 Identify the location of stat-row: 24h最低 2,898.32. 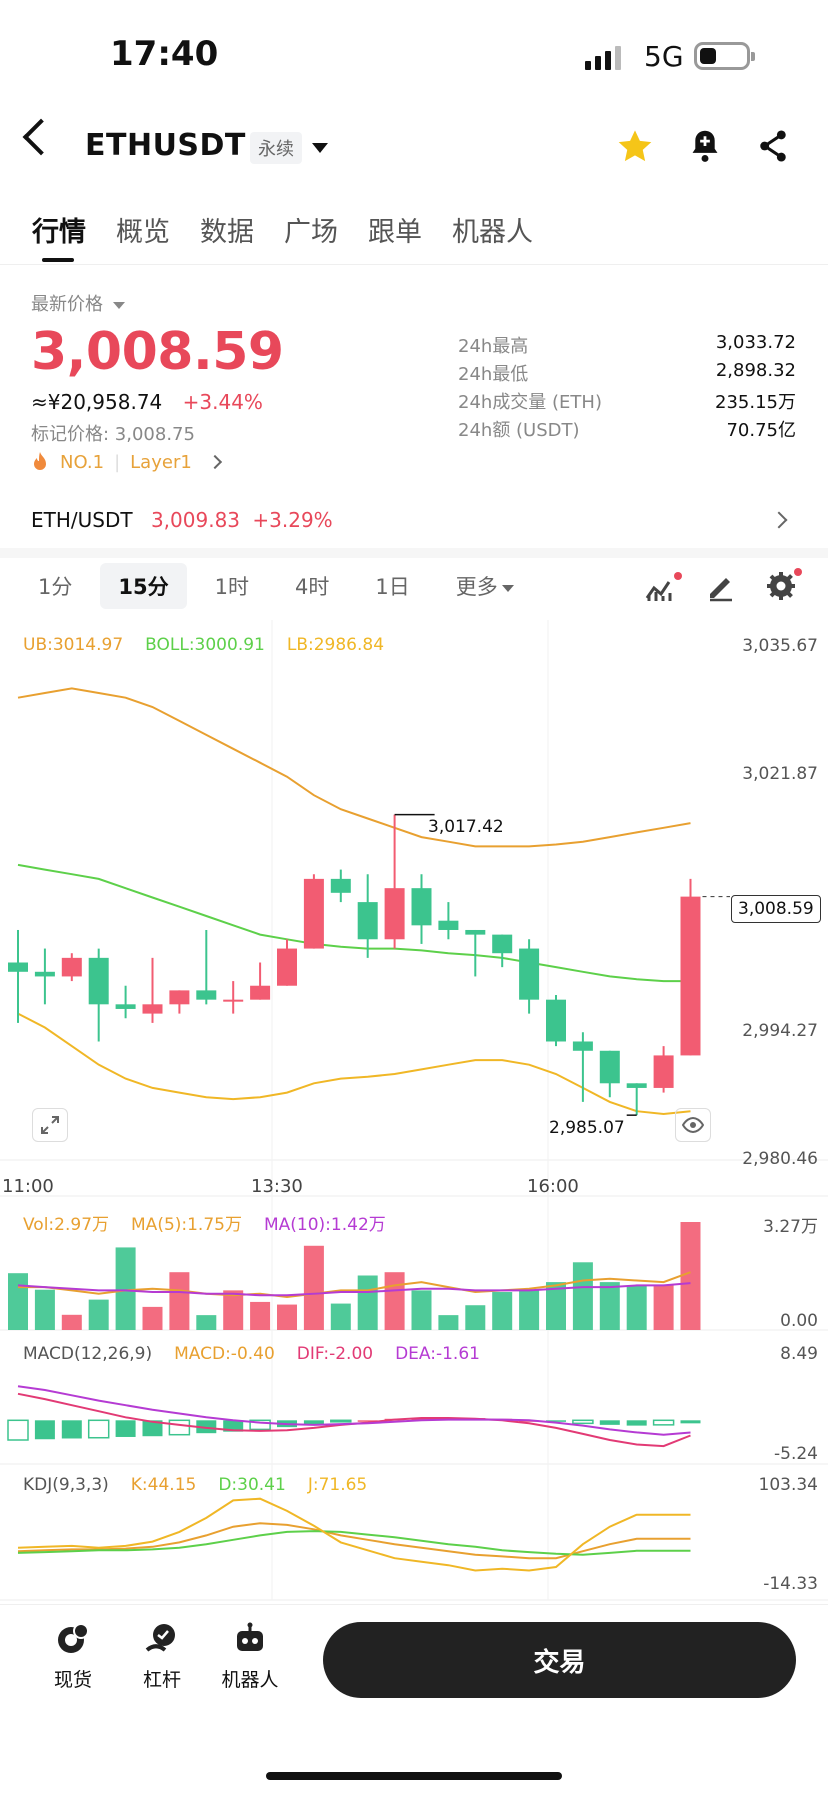
(627, 372).